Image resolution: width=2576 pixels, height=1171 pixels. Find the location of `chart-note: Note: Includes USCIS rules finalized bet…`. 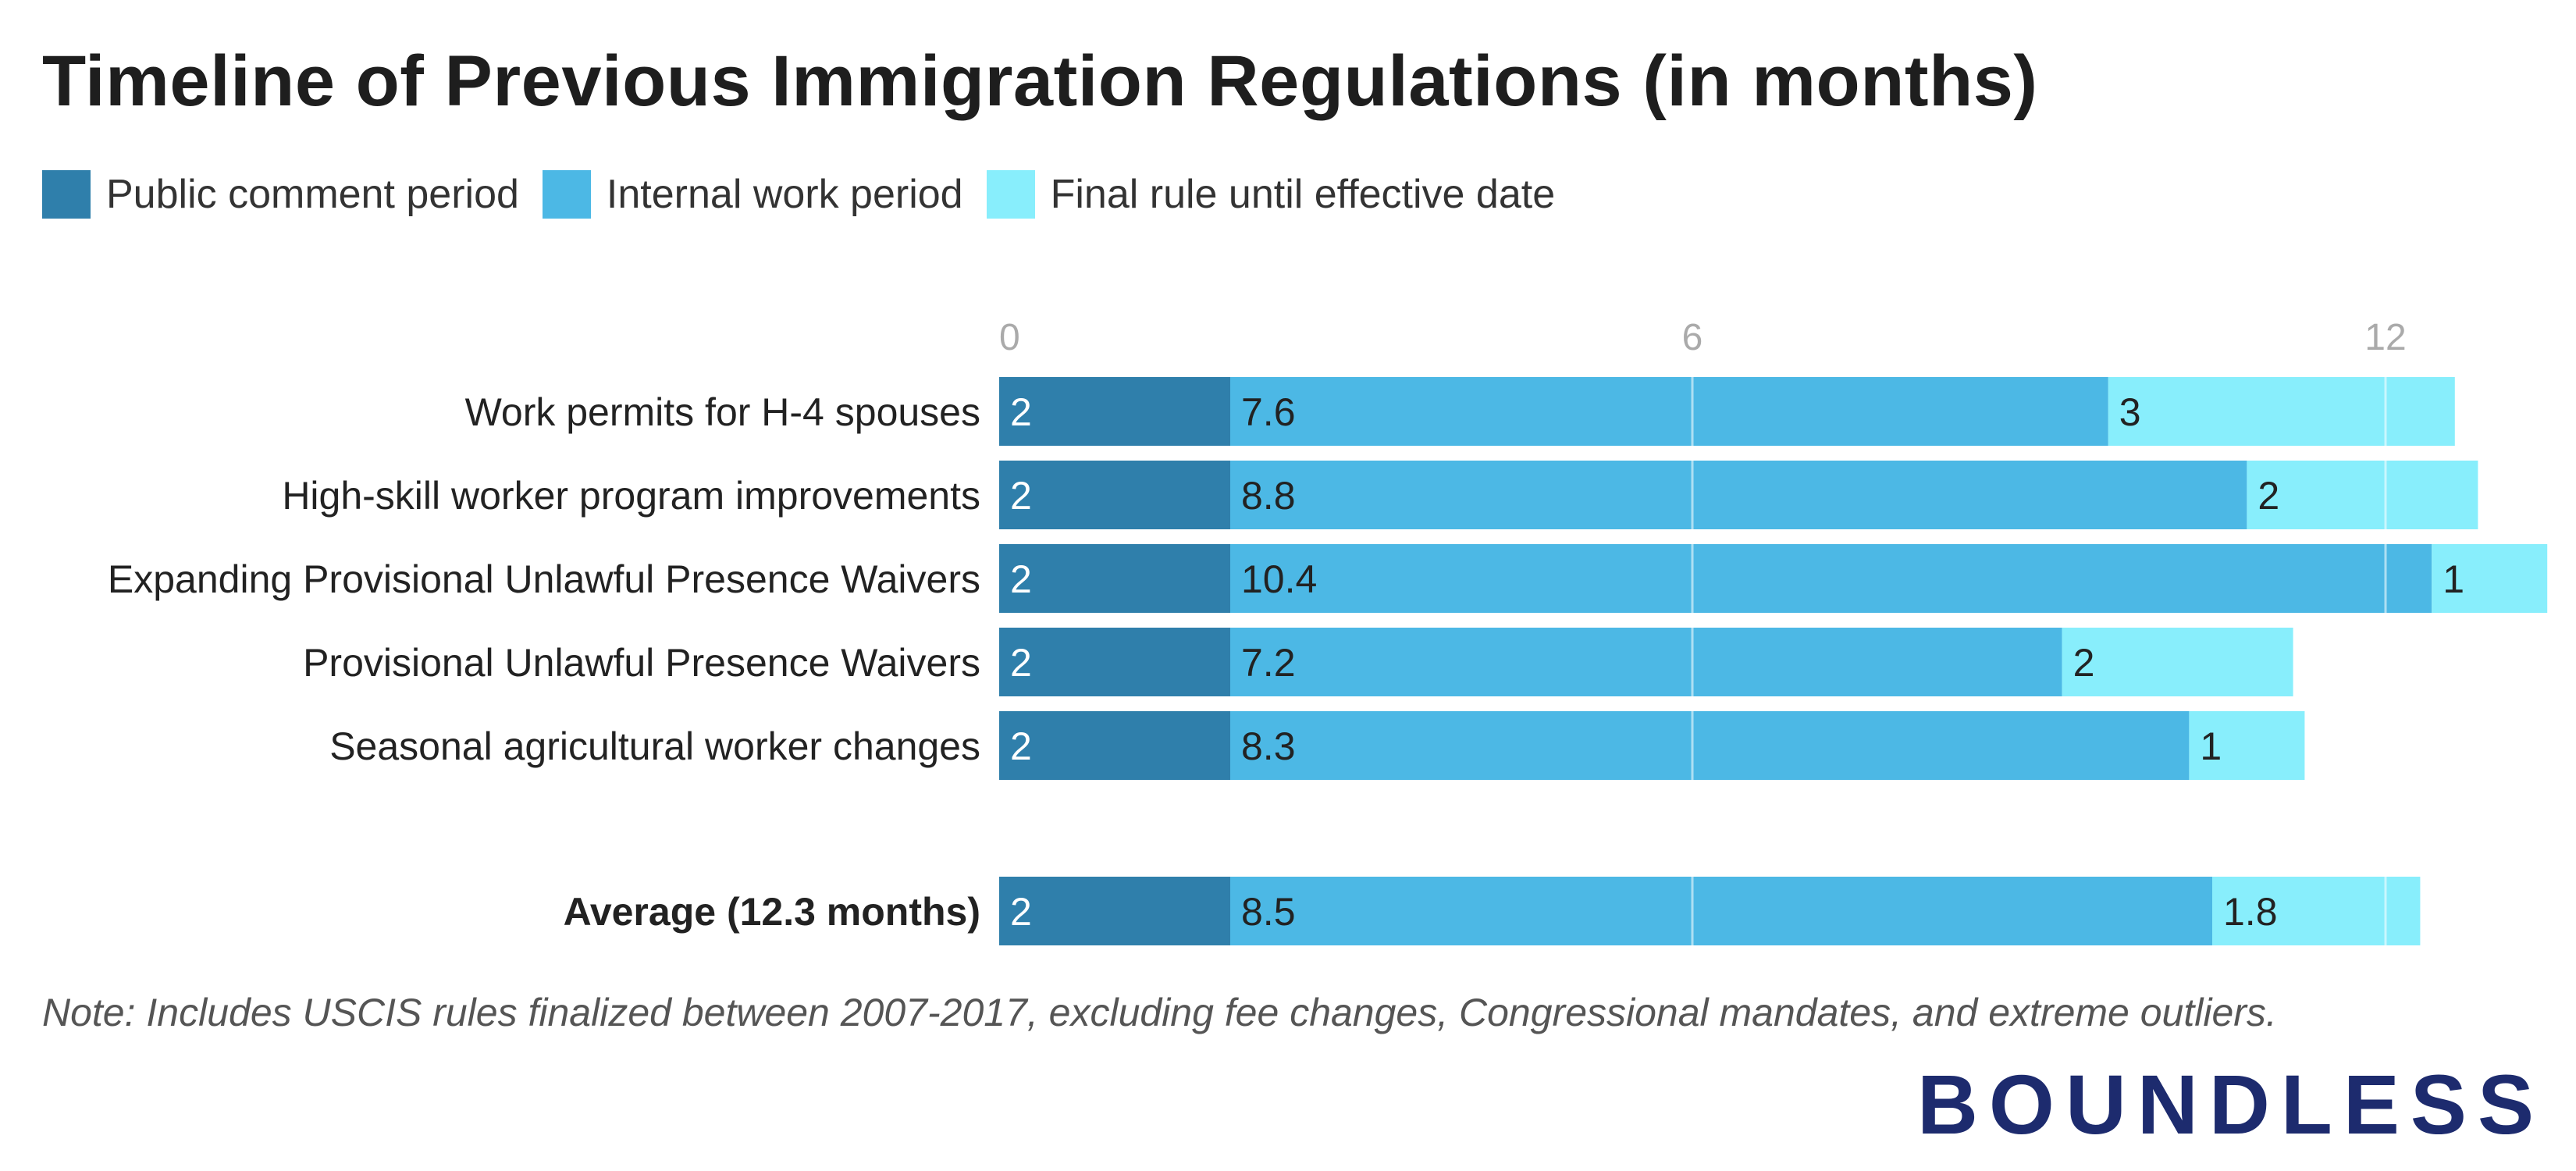

chart-note: Note: Includes USCIS rules finalized bet… is located at coordinates (1159, 1012).